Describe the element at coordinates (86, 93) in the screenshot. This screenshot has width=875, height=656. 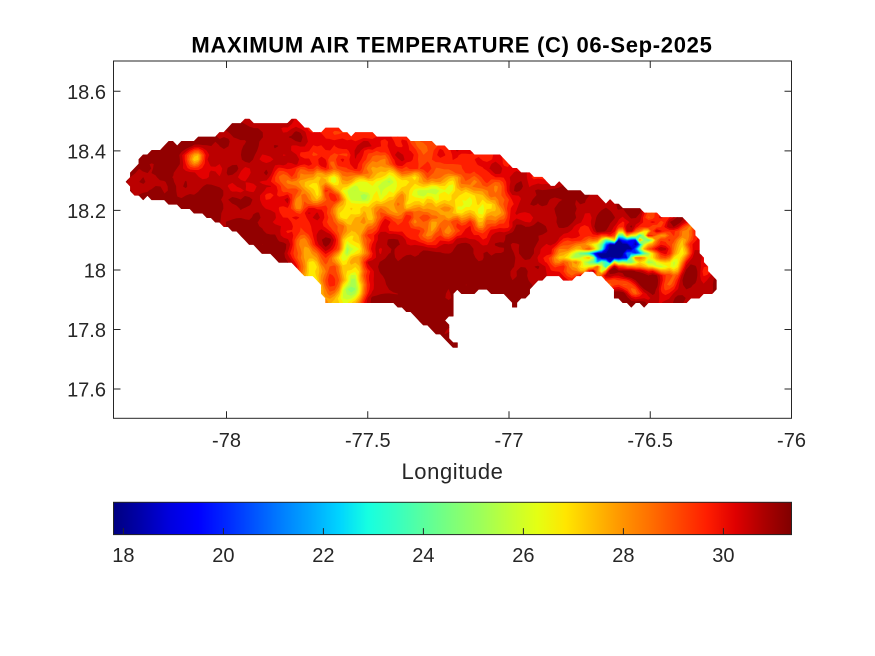
I see `svg-text: 18.6` at that location.